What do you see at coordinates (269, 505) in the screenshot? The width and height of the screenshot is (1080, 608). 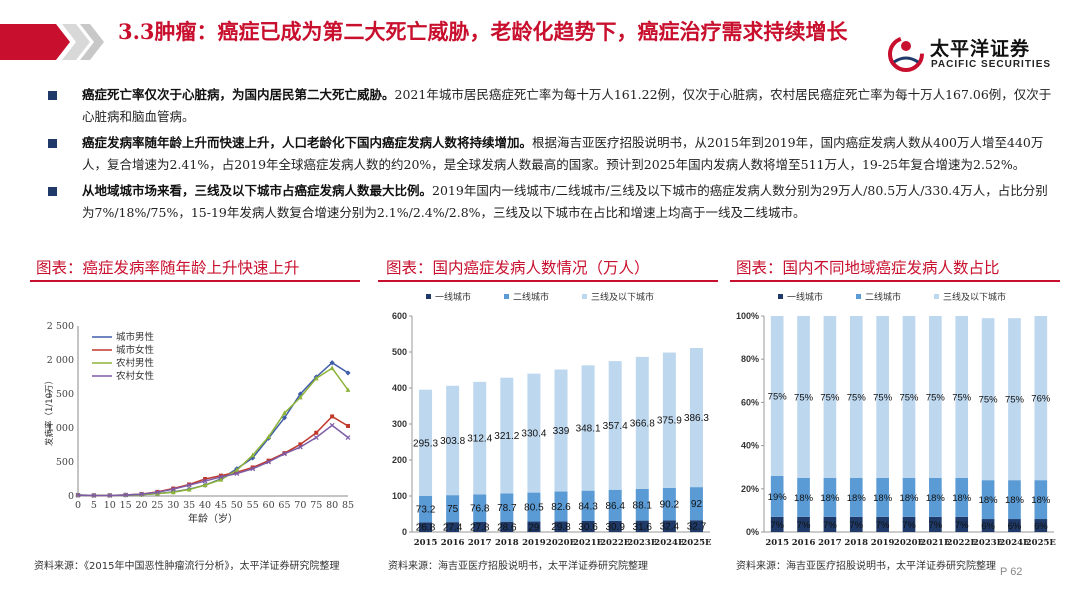 I see `x-tick-label: 60` at bounding box center [269, 505].